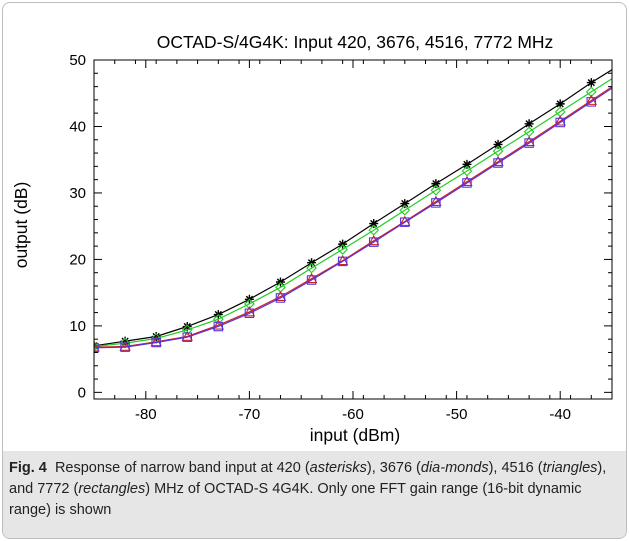 The image size is (629, 541). I want to click on y-tick-label: 20, so click(77, 259).